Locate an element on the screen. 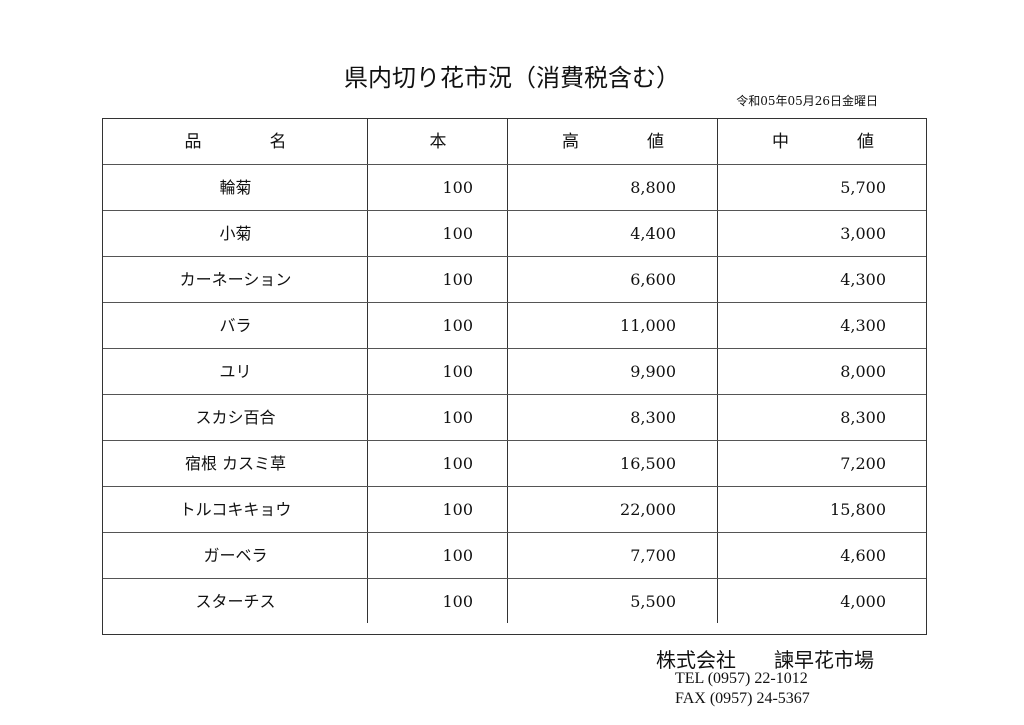 Image resolution: width=1024 pixels, height=725 pixels. cell-mid: 7,200 is located at coordinates (863, 463).